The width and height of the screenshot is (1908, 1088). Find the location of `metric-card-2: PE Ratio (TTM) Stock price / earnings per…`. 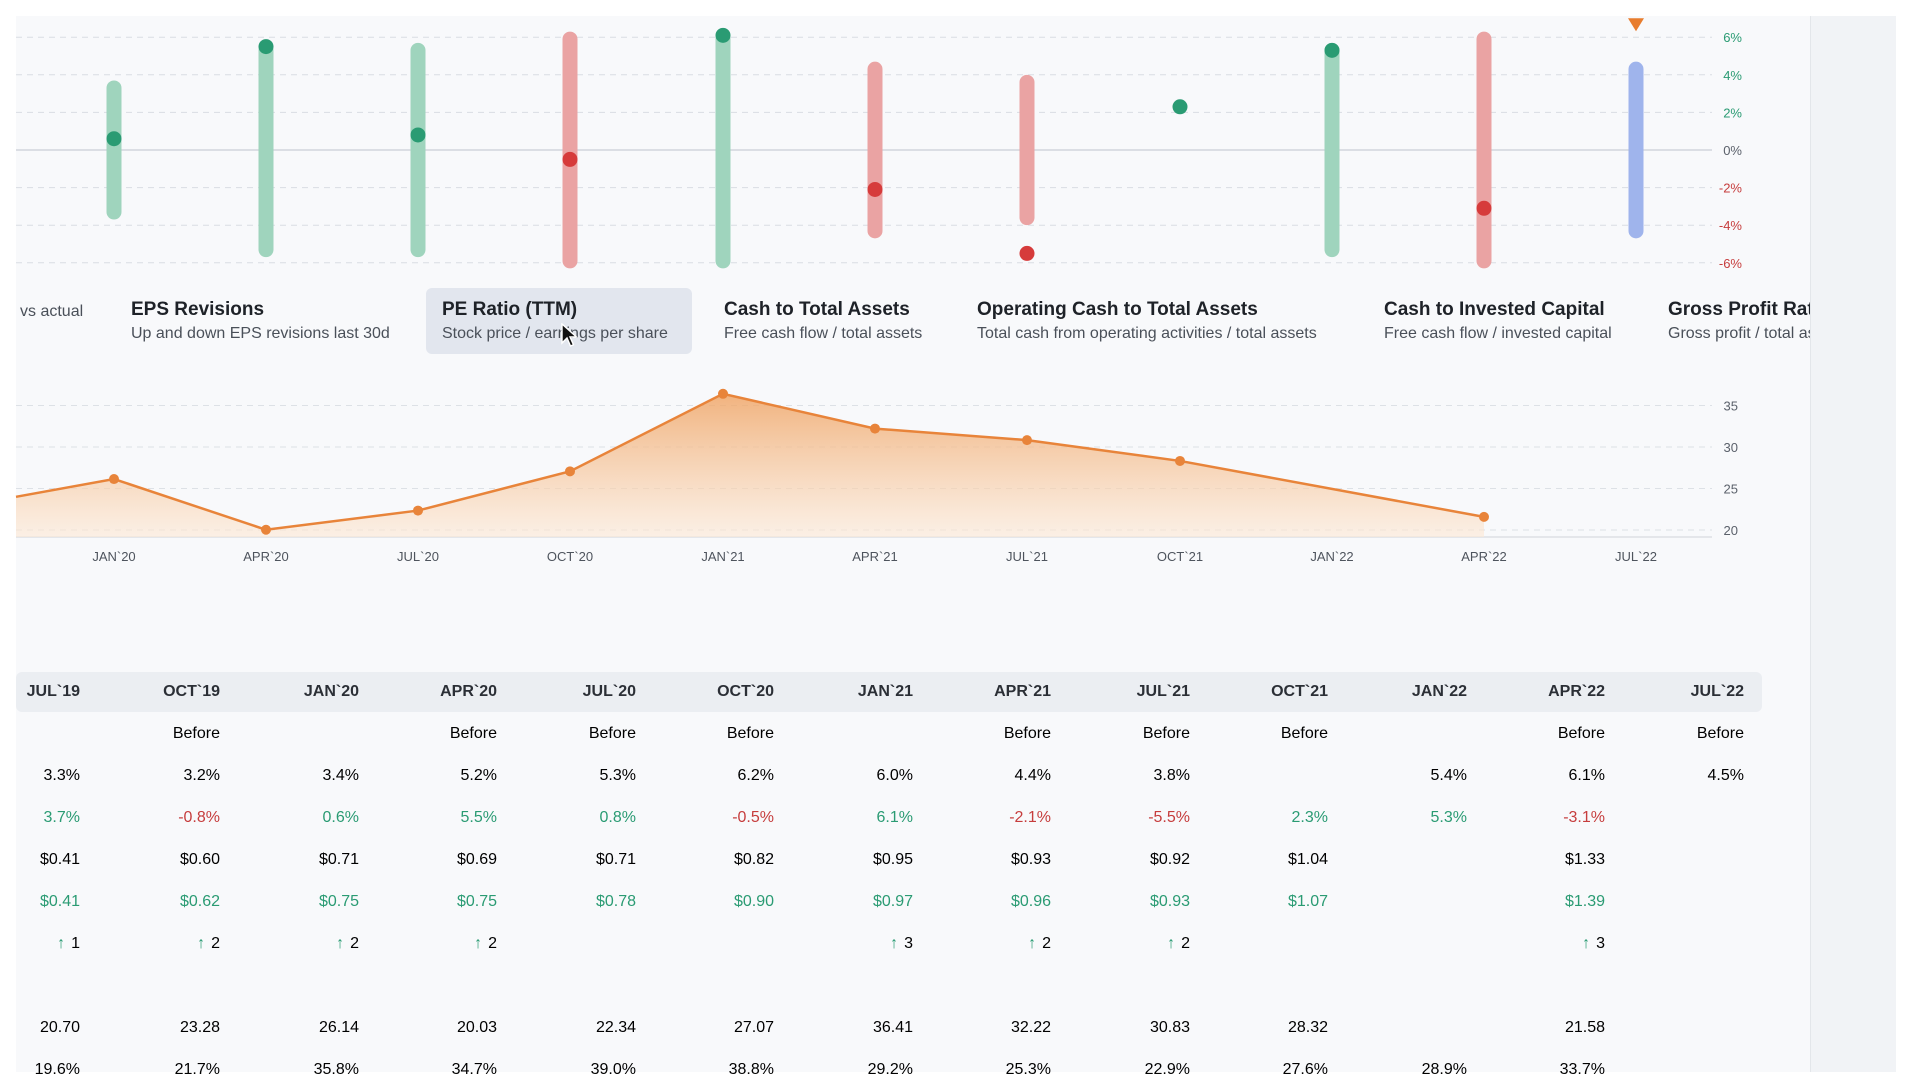

metric-card-2: PE Ratio (TTM) Stock price / earnings per… is located at coordinates (559, 321).